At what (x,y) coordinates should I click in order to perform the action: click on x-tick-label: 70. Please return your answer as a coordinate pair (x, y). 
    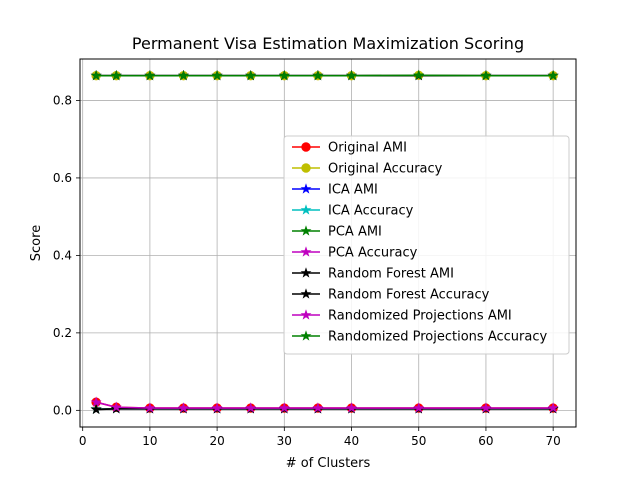
    Looking at the image, I should click on (553, 441).